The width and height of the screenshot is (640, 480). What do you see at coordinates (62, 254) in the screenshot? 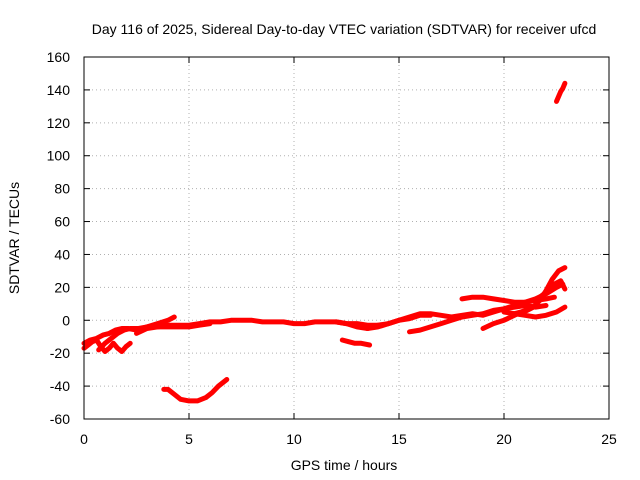
I see `y-tick-label: 40` at bounding box center [62, 254].